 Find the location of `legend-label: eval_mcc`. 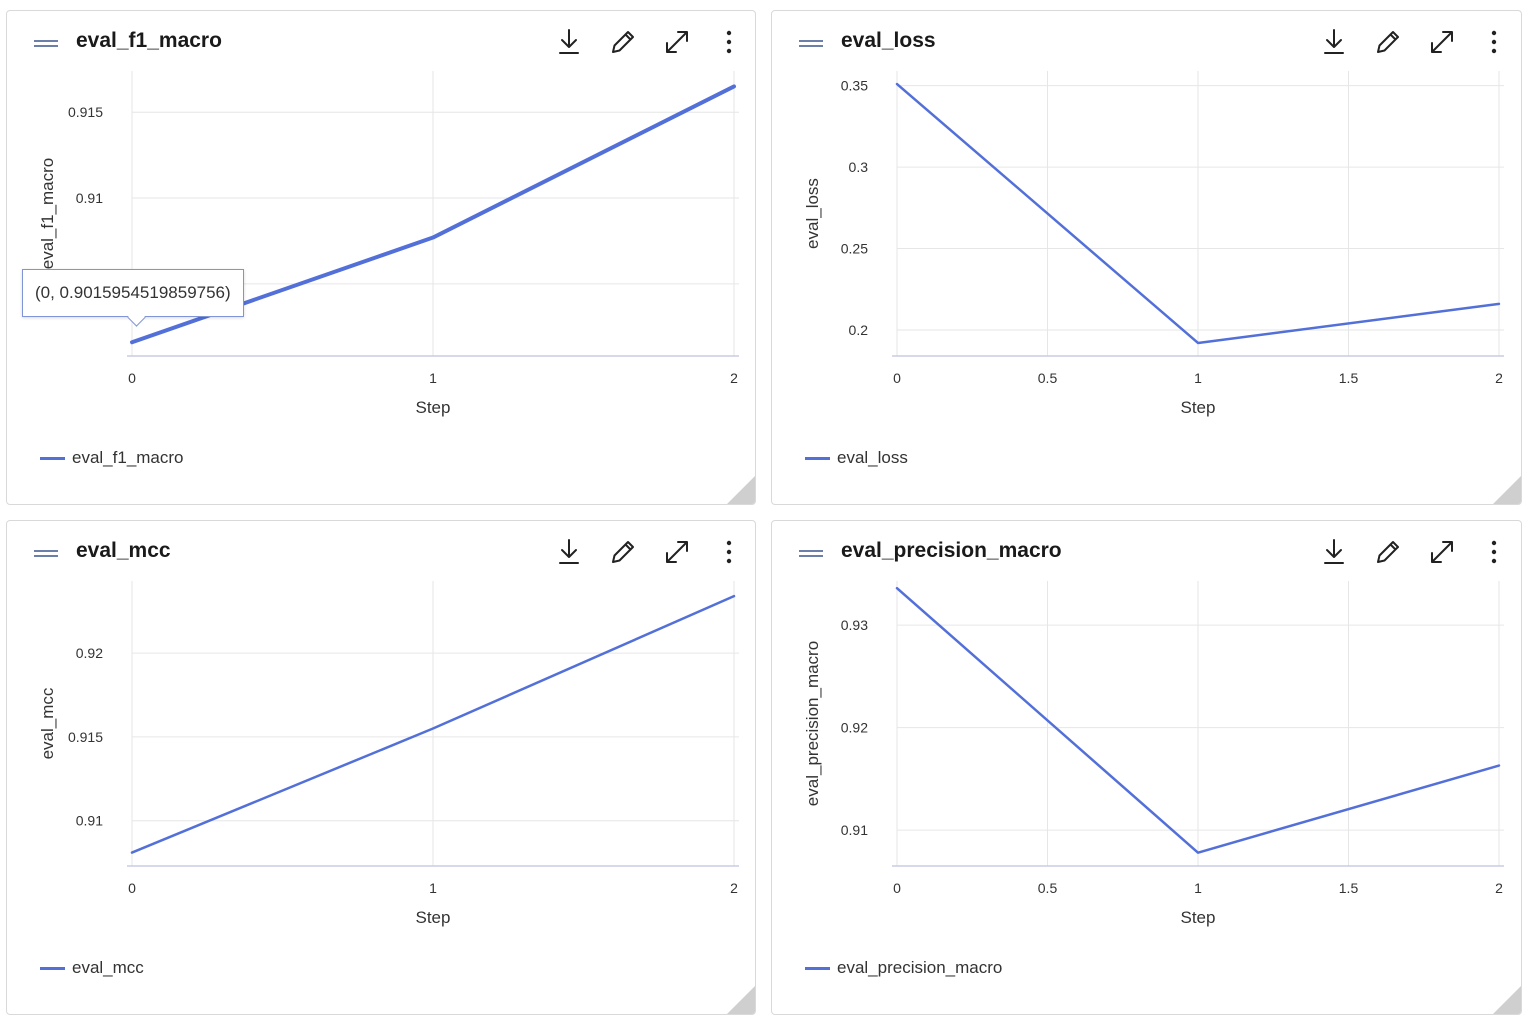

legend-label: eval_mcc is located at coordinates (108, 967).